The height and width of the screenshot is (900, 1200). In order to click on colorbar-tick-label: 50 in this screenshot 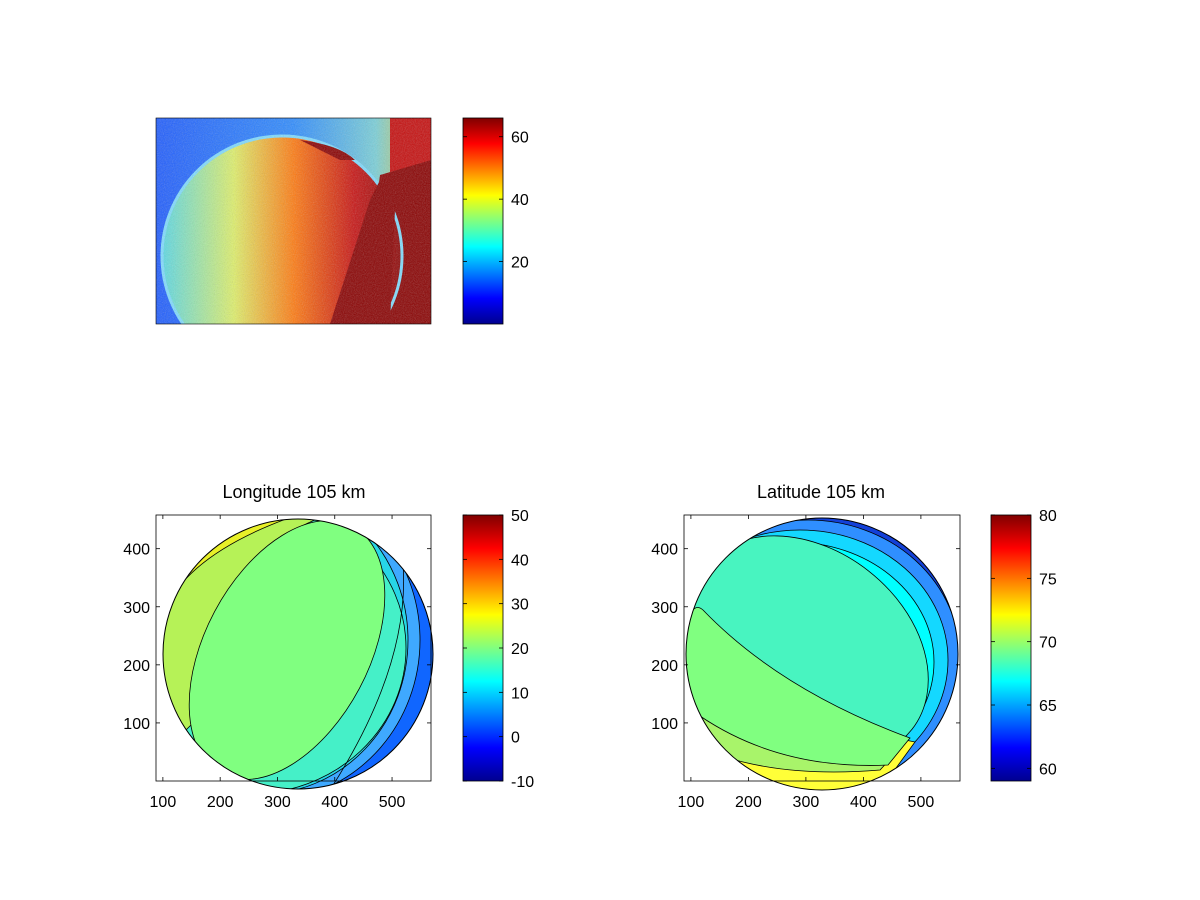, I will do `click(520, 516)`.